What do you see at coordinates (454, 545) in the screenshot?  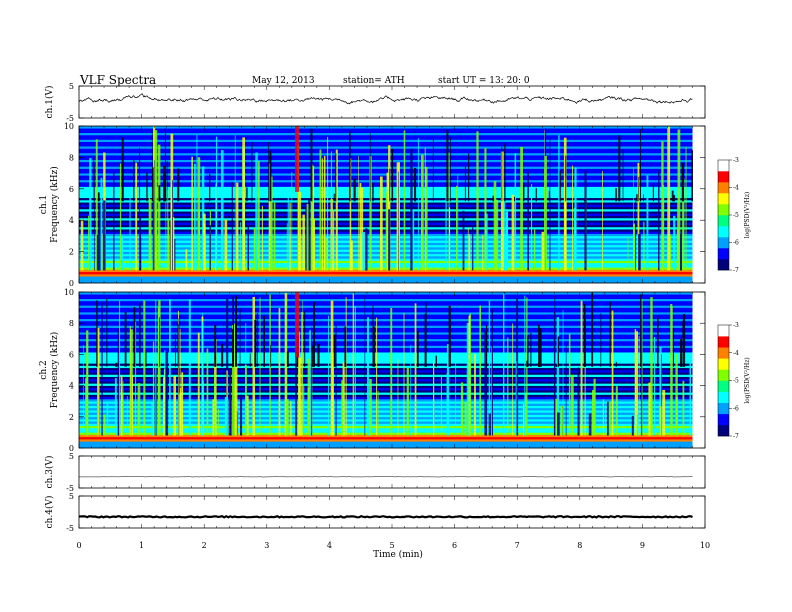 I see `x-tick-label: 6` at bounding box center [454, 545].